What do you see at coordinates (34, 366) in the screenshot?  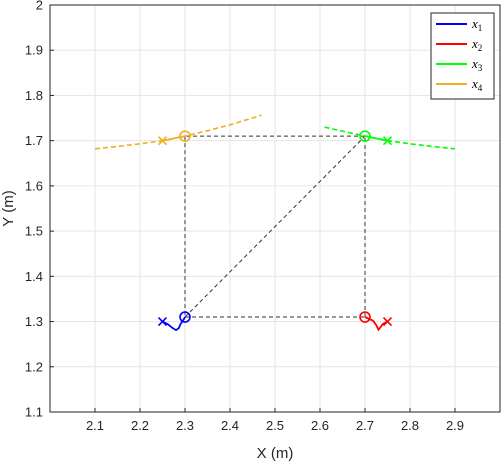 I see `y-tick-label: 1.2` at bounding box center [34, 366].